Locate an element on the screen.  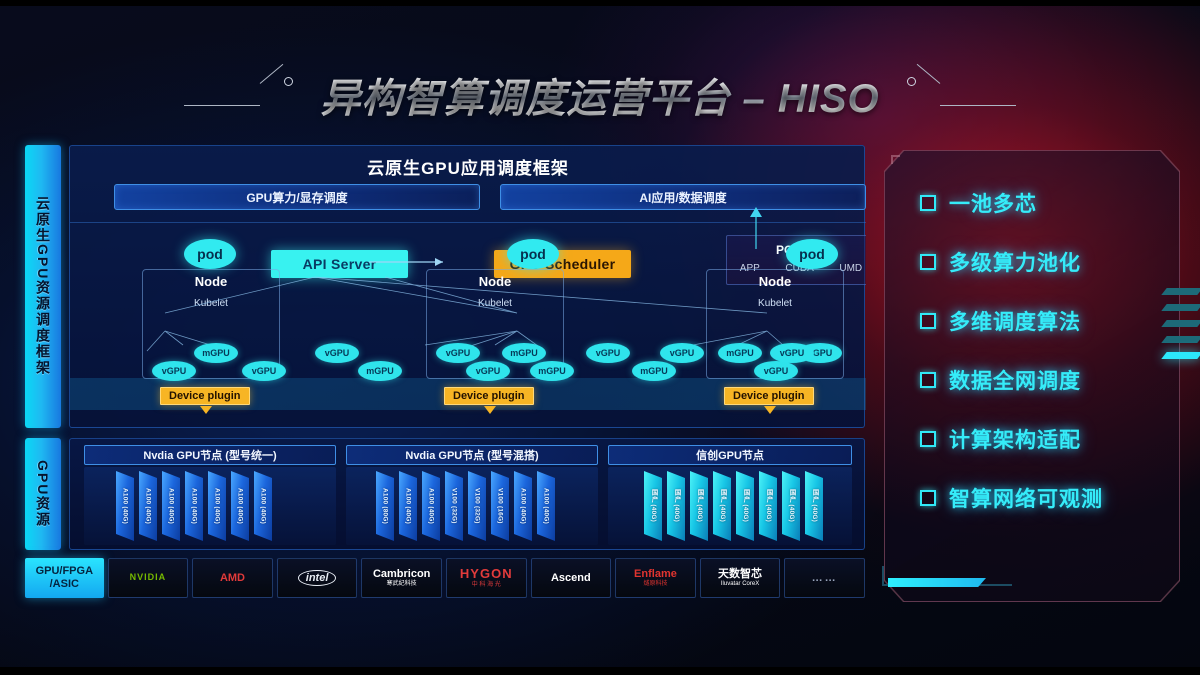
vendor-logo-intel-logo: intel is located at coordinates (317, 578).